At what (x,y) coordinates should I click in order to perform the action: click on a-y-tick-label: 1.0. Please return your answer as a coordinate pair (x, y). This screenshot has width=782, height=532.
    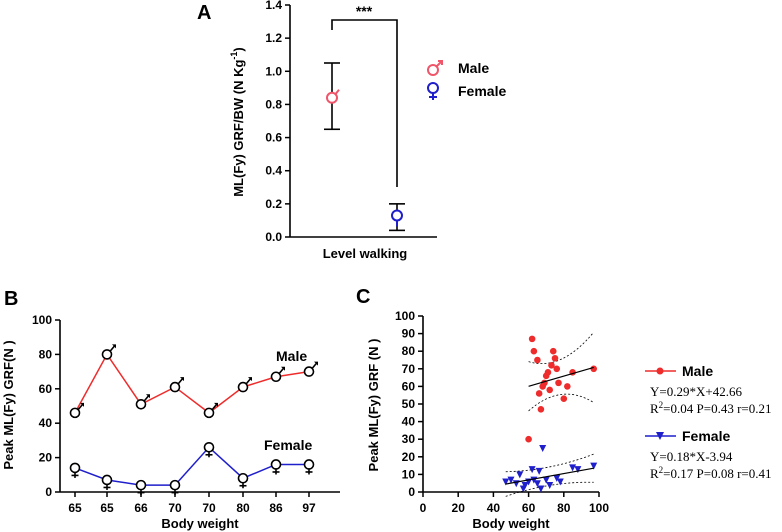
    Looking at the image, I should click on (273, 71).